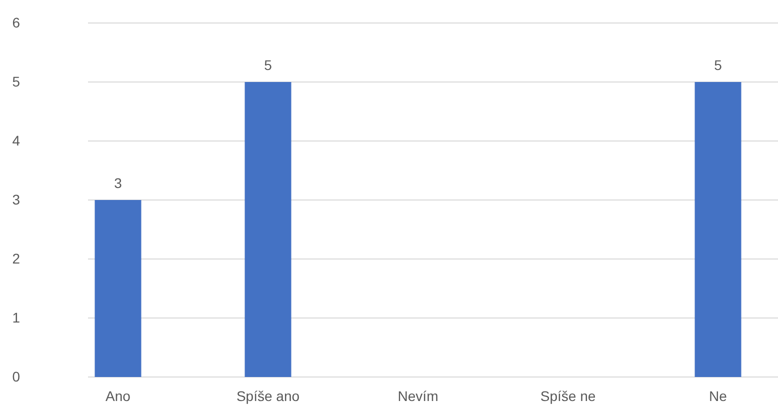  What do you see at coordinates (16, 140) in the screenshot?
I see `y-tick-label: 4` at bounding box center [16, 140].